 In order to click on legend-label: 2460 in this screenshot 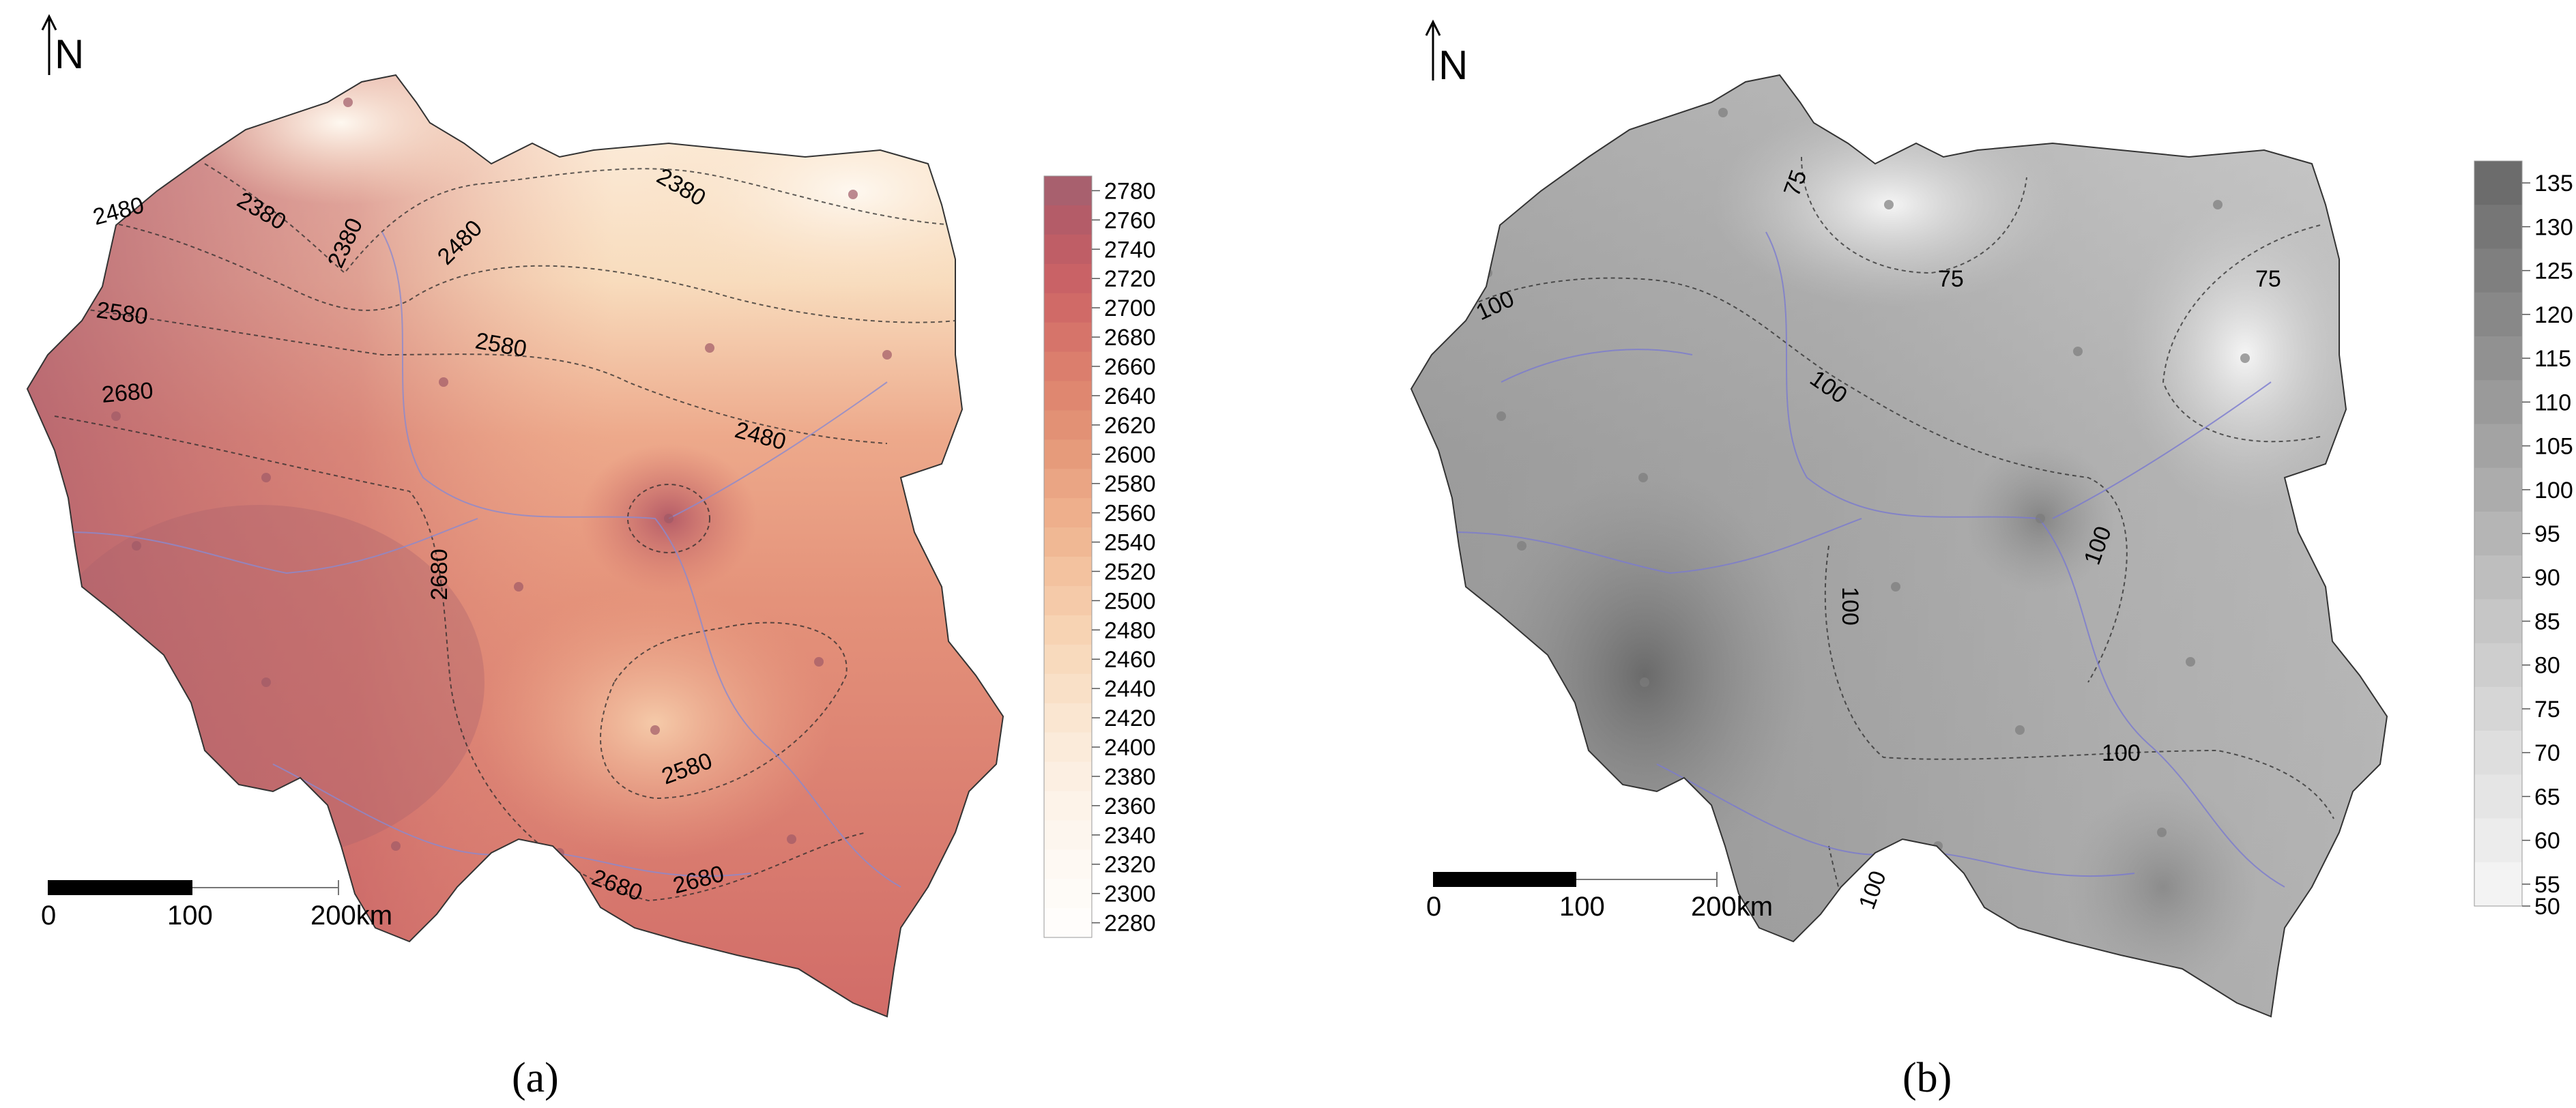, I will do `click(1130, 660)`.